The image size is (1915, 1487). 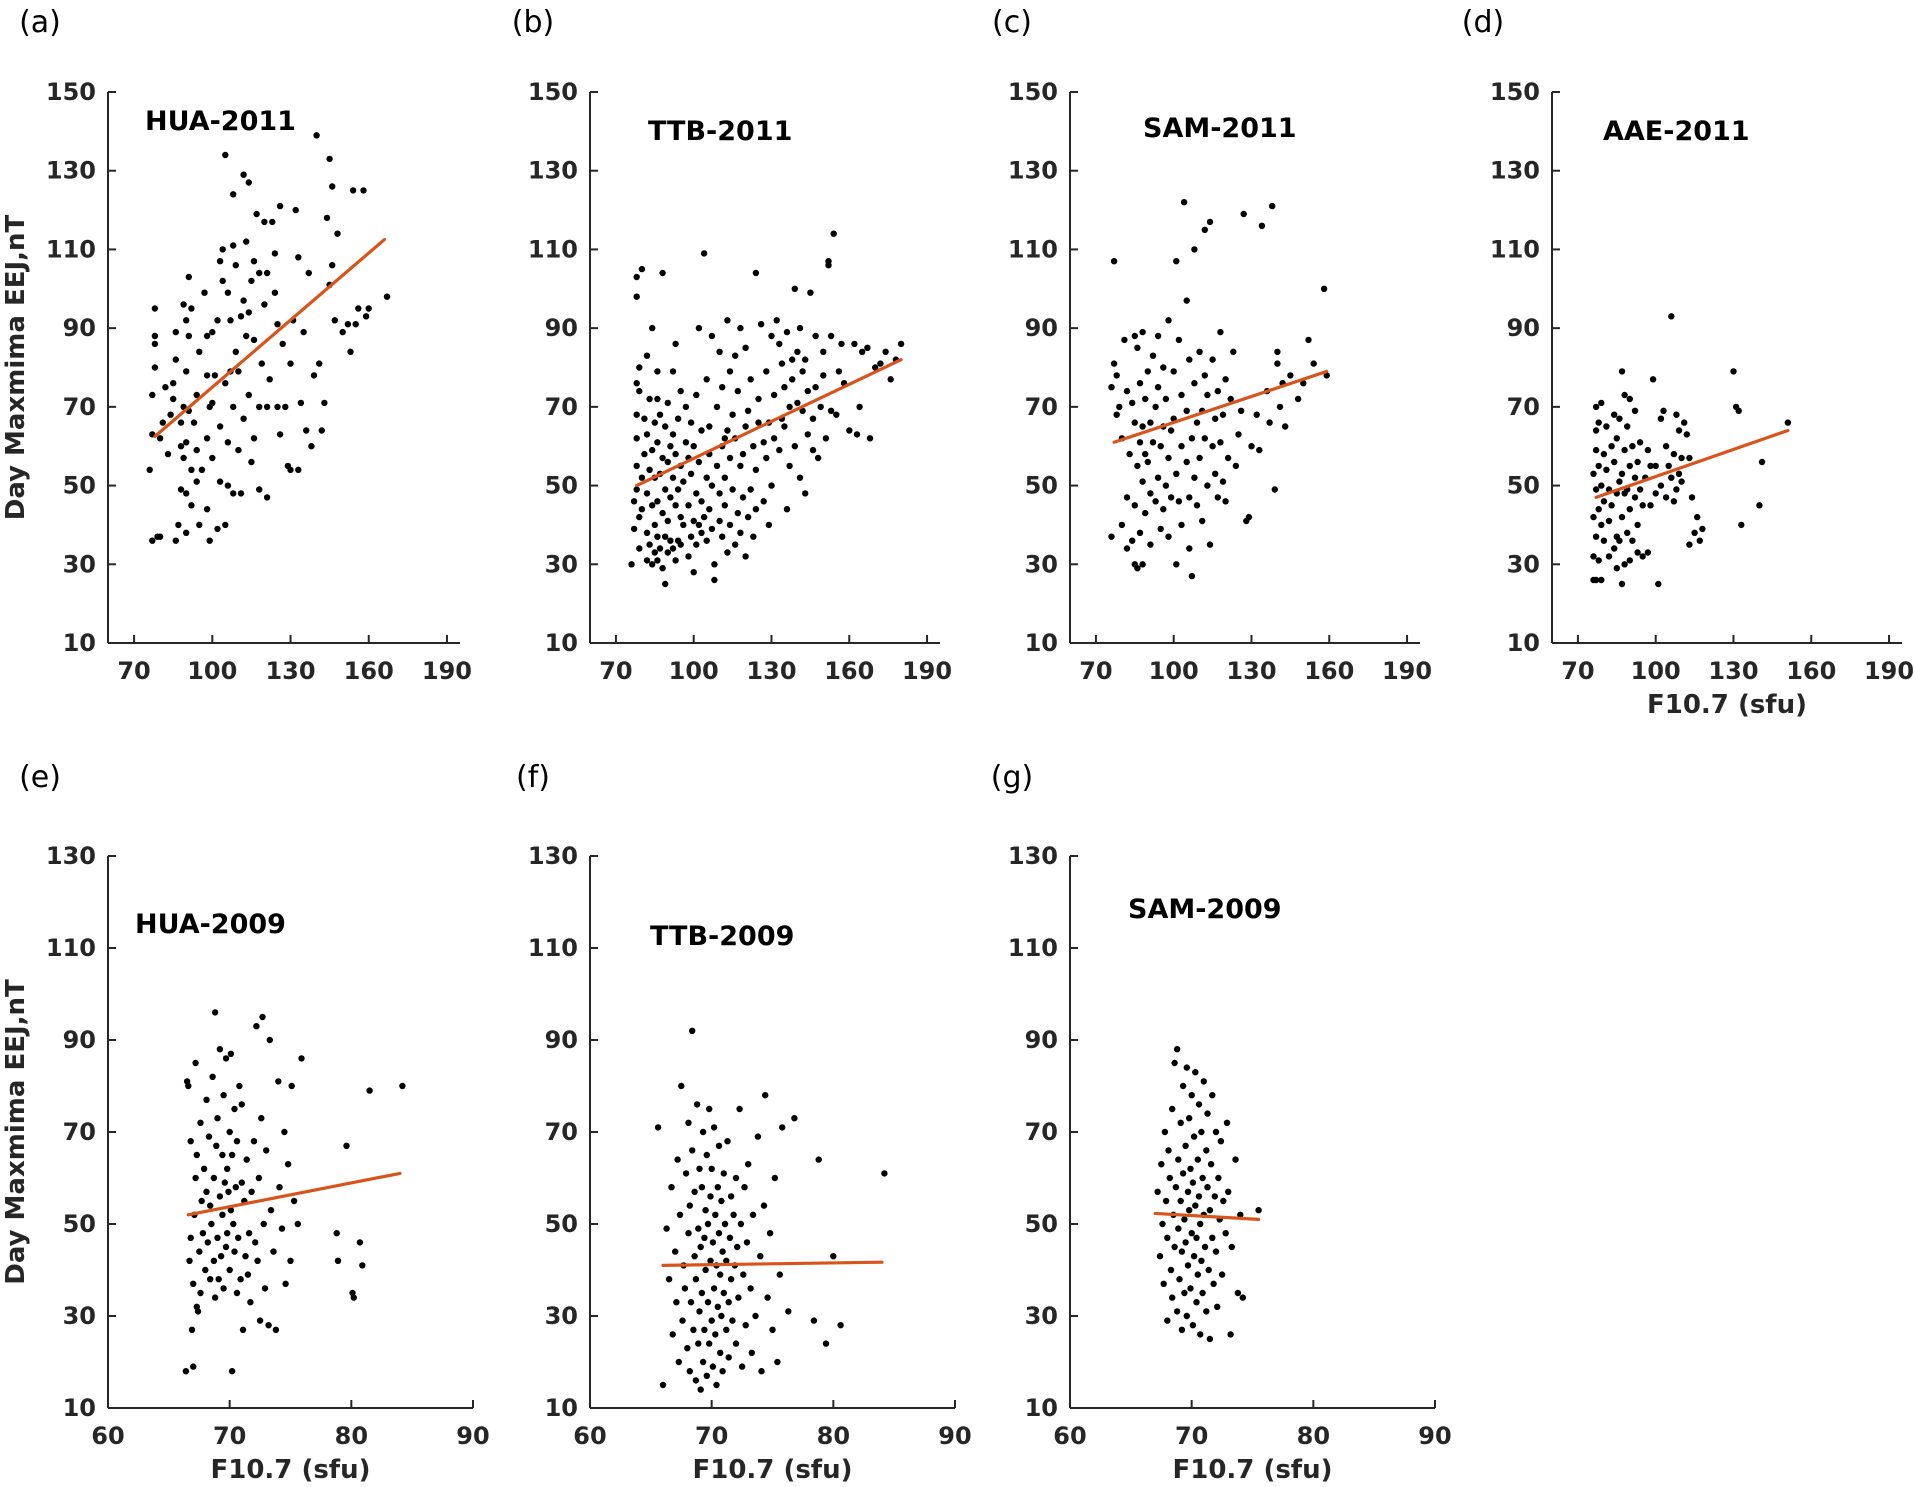 What do you see at coordinates (561, 328) in the screenshot?
I see `y-tick-label: 90` at bounding box center [561, 328].